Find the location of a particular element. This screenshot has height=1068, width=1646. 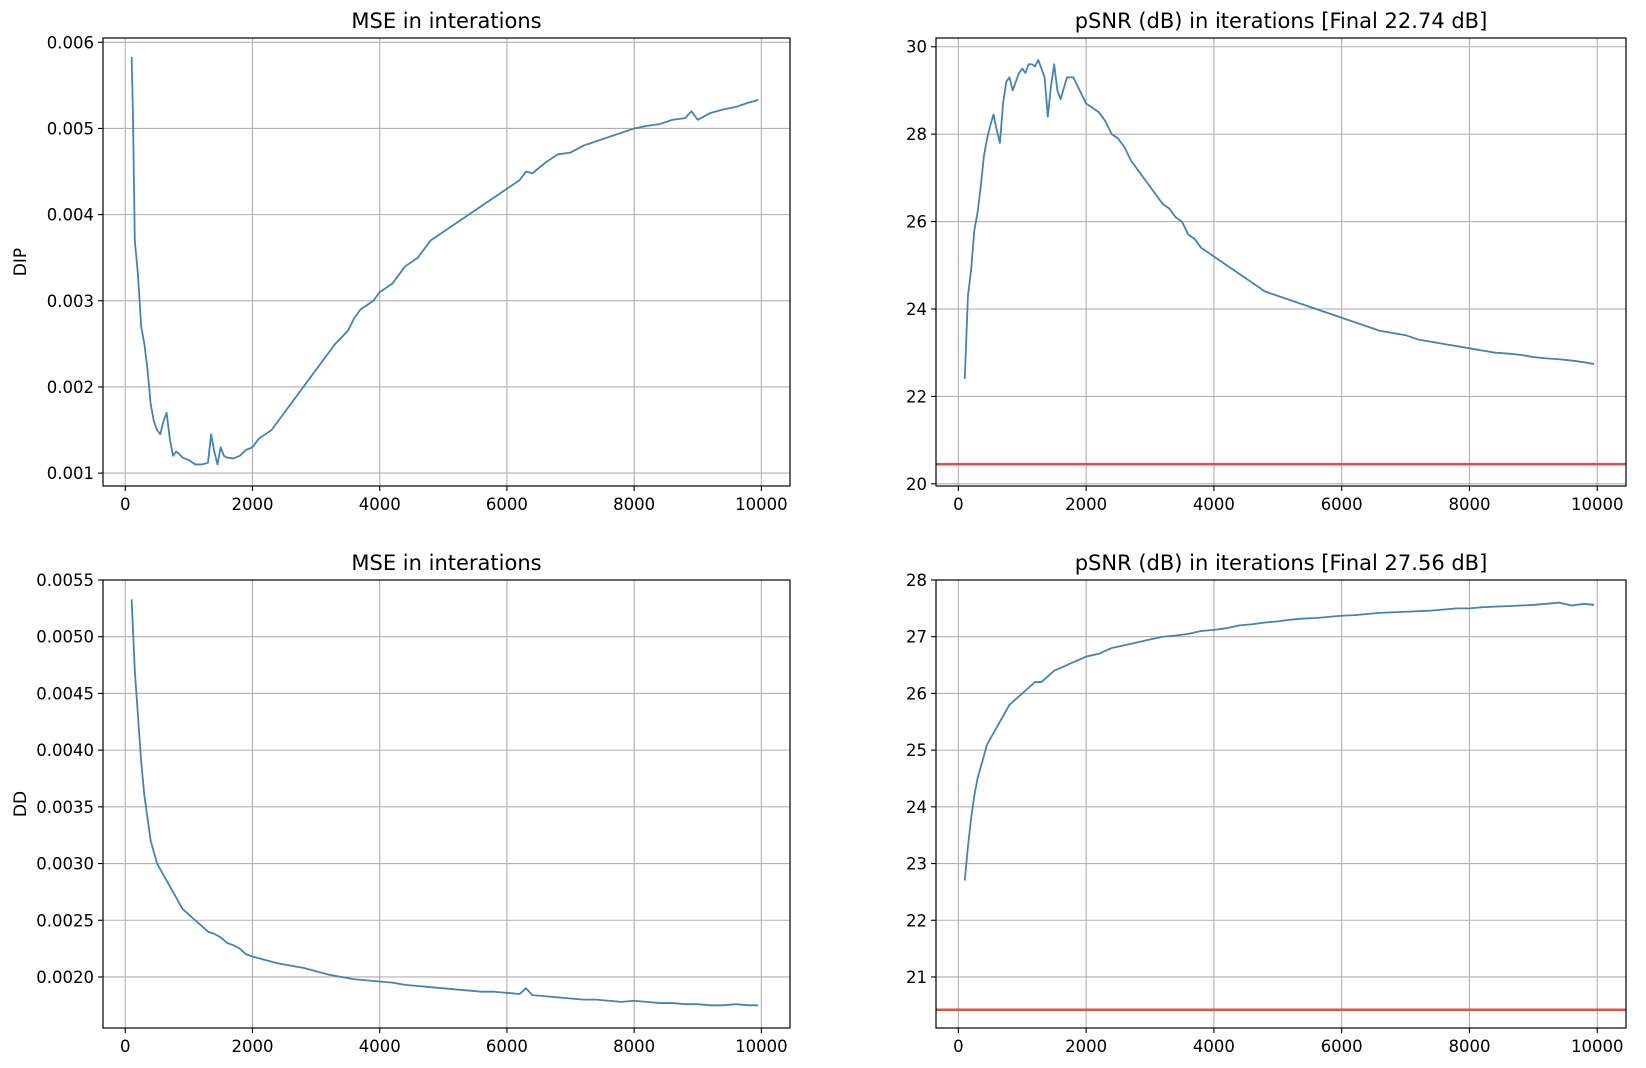

y-tick-label: 20 is located at coordinates (916, 484).